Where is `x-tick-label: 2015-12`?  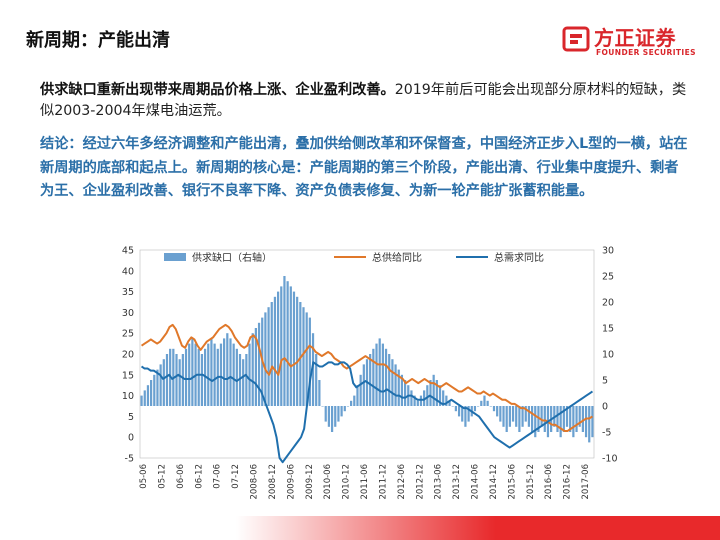 x-tick-label: 2015-12 is located at coordinates (531, 482).